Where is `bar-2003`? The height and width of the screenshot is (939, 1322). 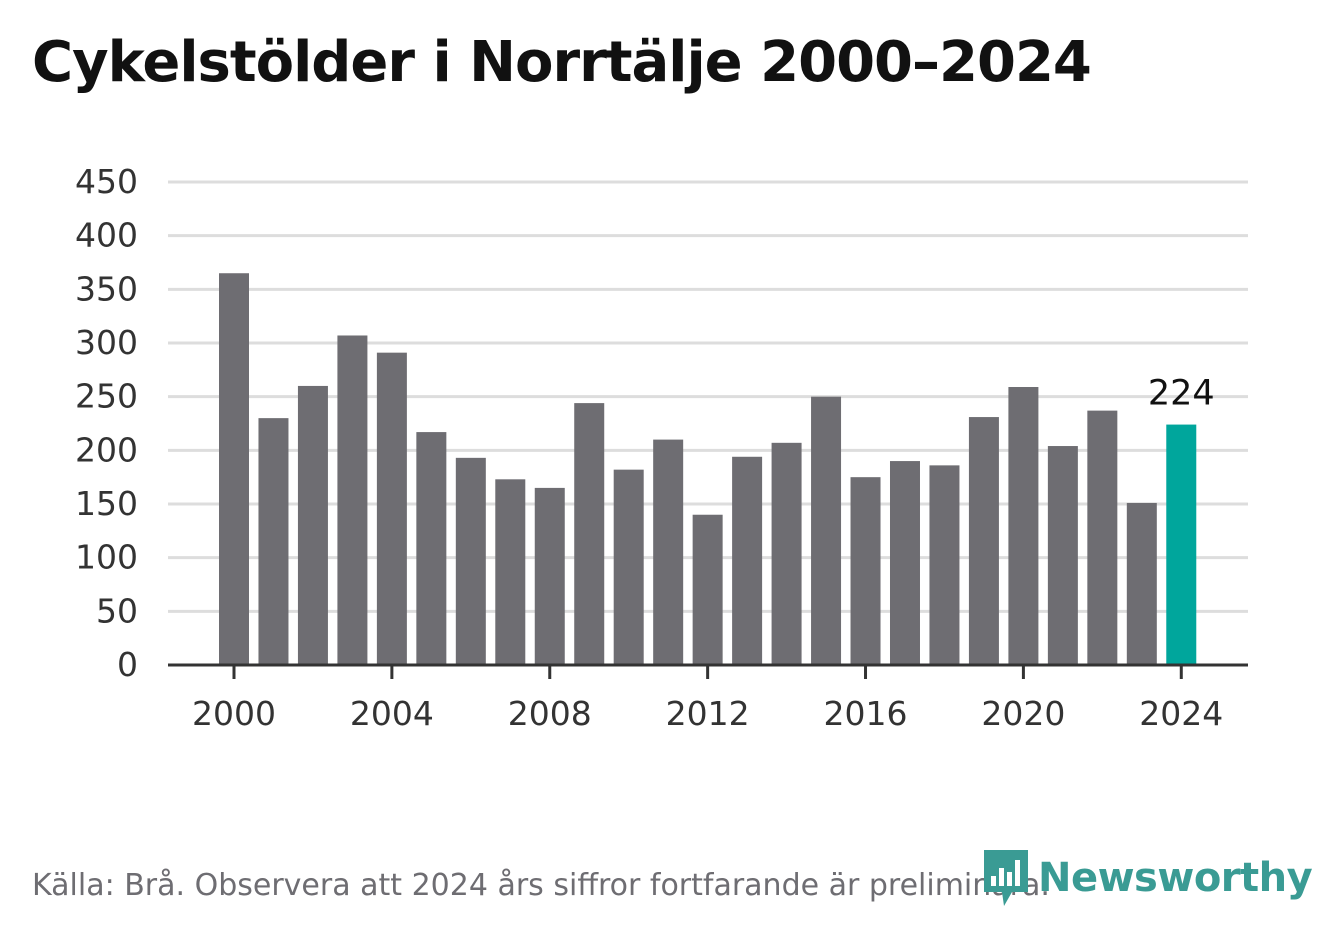 bar-2003 is located at coordinates (352, 500).